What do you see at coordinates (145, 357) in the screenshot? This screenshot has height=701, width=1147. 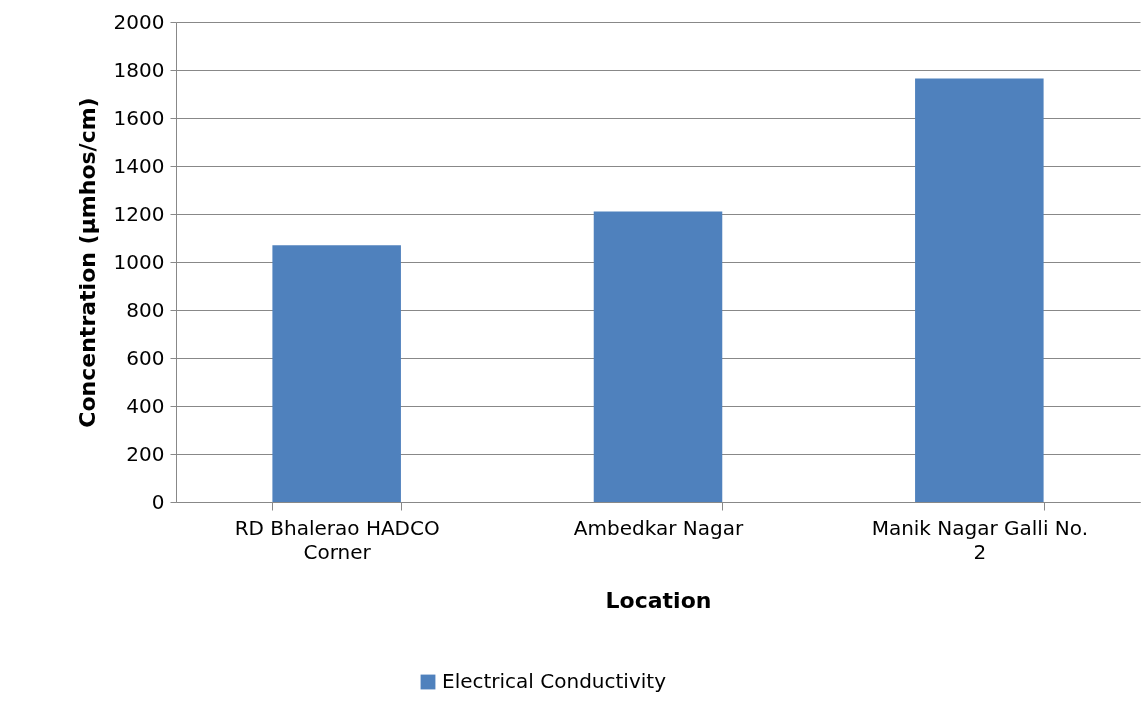 I see `y-tick-label: 600` at bounding box center [145, 357].